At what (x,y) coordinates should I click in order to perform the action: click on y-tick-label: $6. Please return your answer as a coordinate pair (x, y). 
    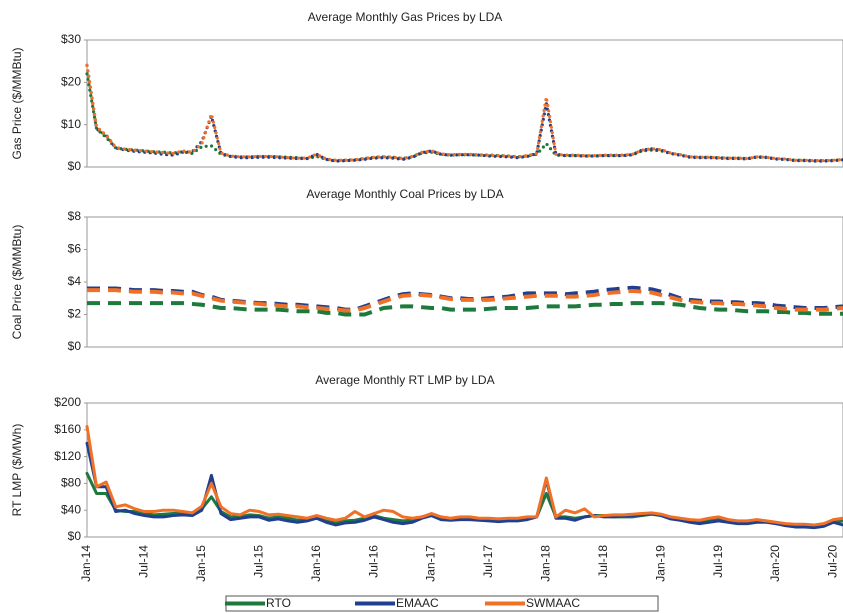
    Looking at the image, I should click on (75, 249).